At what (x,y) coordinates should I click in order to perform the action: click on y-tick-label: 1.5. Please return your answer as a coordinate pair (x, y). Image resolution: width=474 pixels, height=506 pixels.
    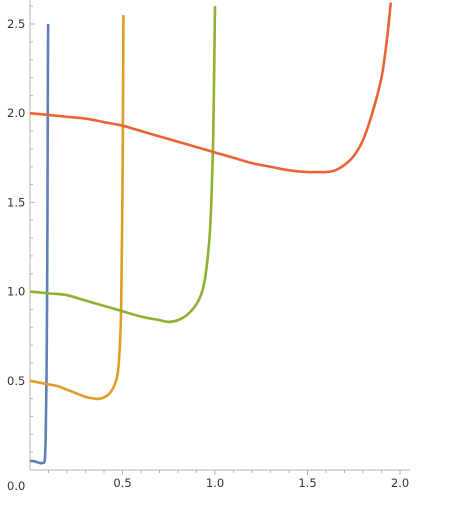
    Looking at the image, I should click on (16, 202).